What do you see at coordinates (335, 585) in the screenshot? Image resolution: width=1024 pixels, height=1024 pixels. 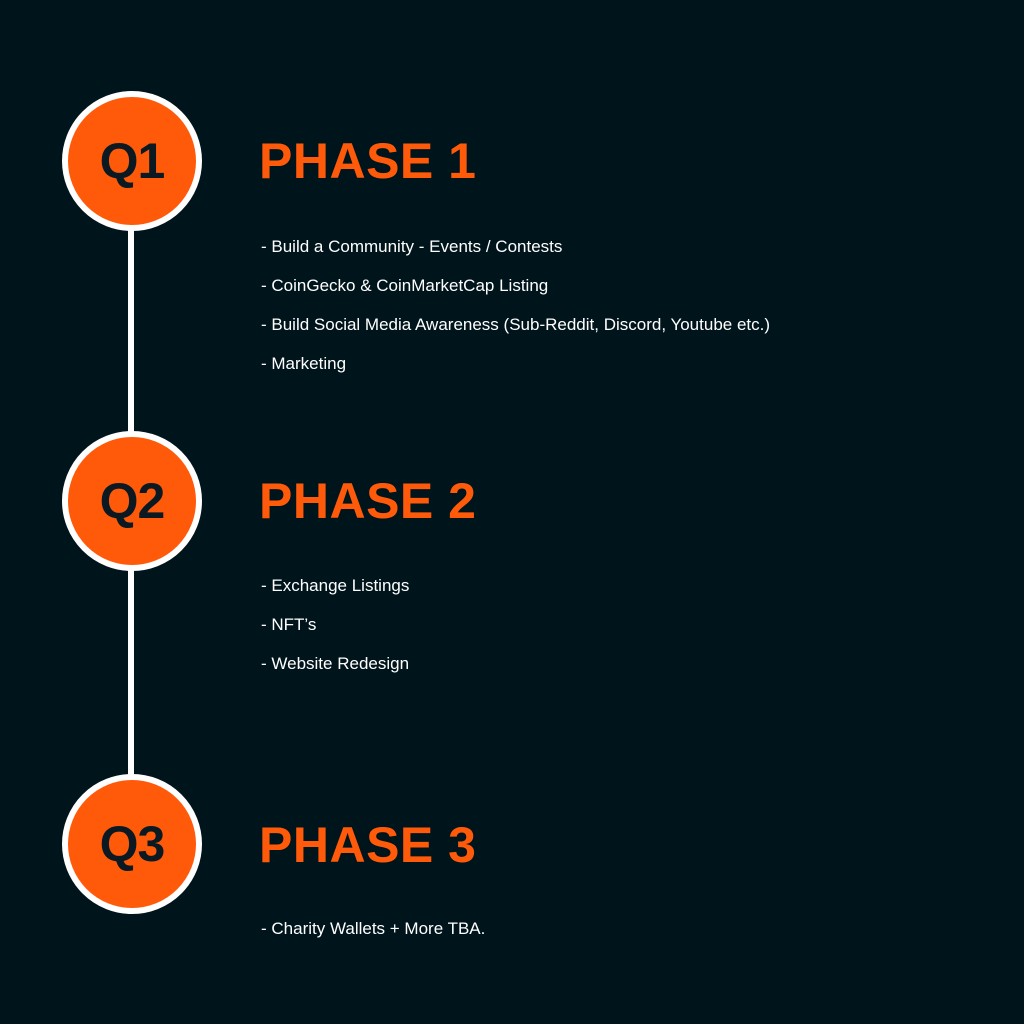 I see `list-item: - Exchange Listings` at bounding box center [335, 585].